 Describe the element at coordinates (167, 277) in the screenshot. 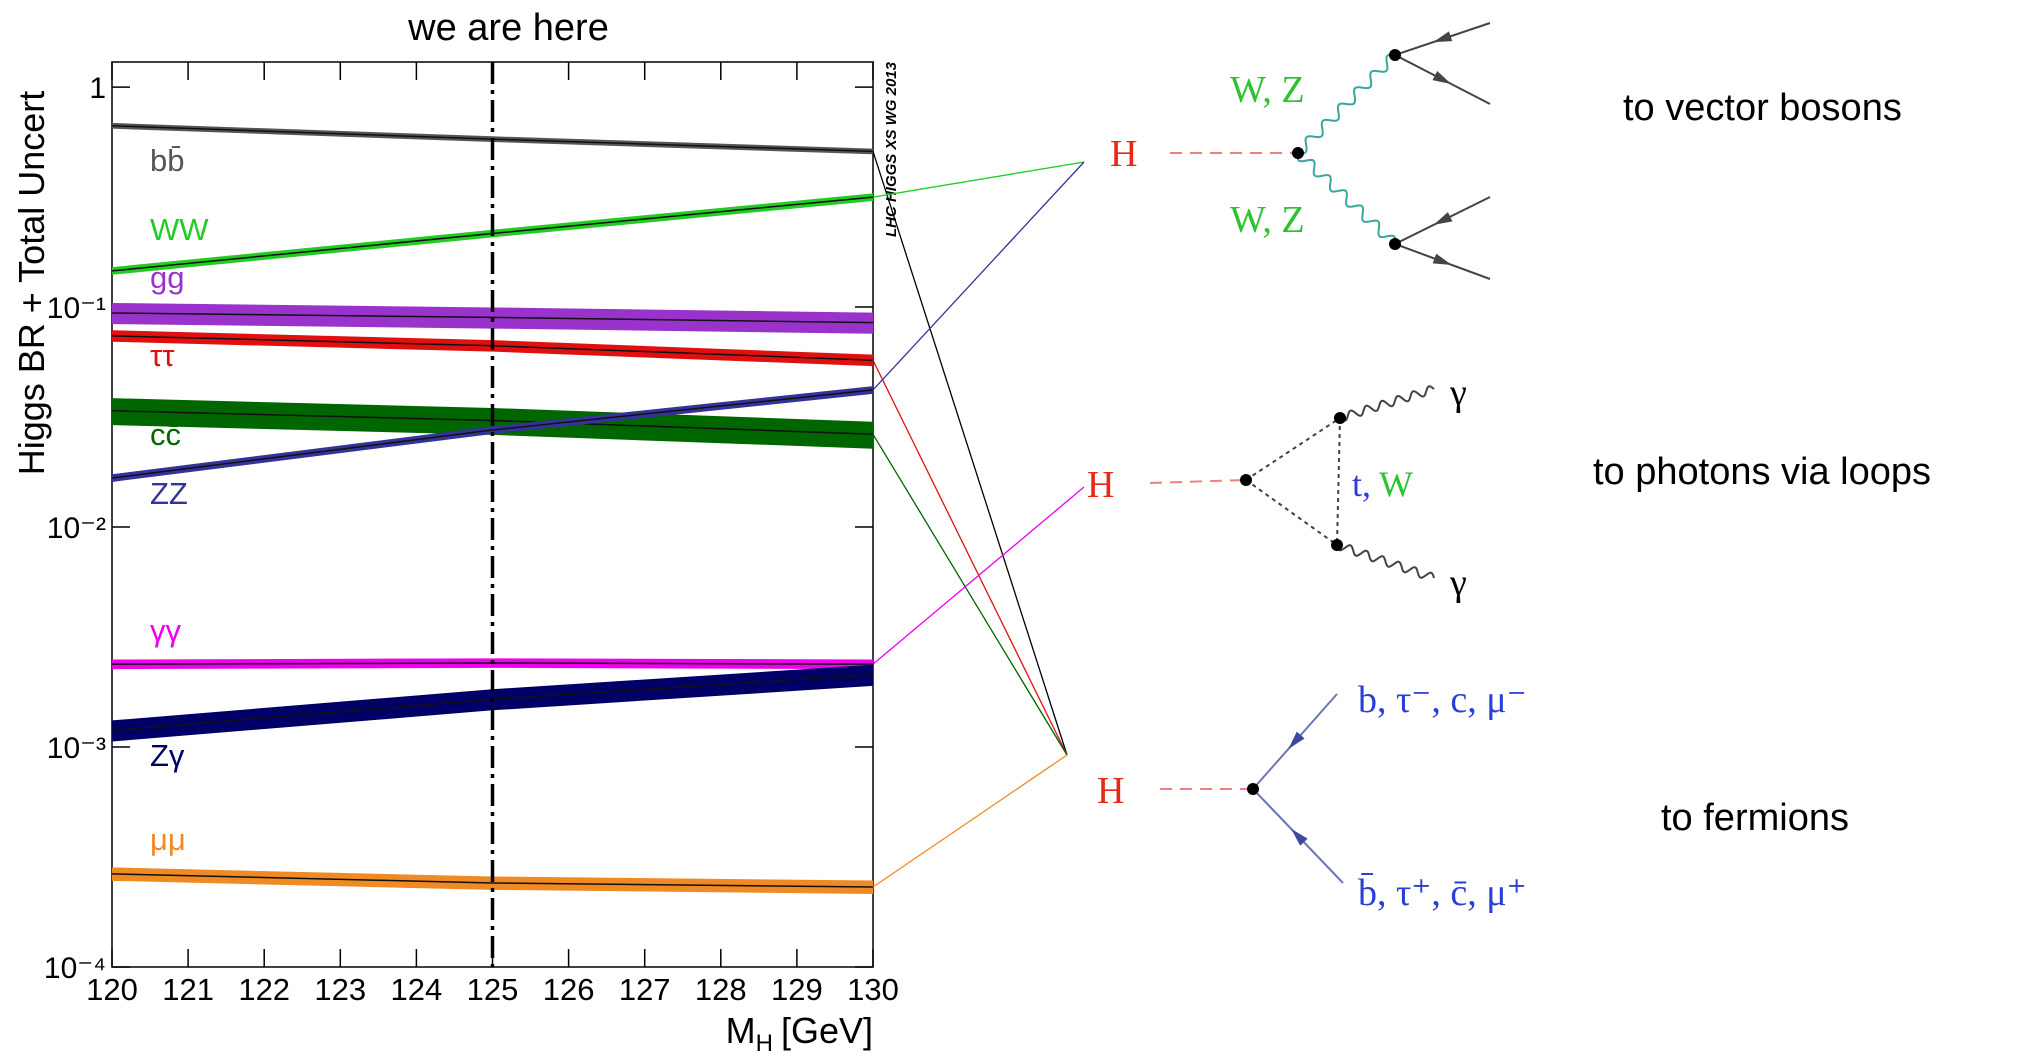

I see `series-label: gg` at that location.